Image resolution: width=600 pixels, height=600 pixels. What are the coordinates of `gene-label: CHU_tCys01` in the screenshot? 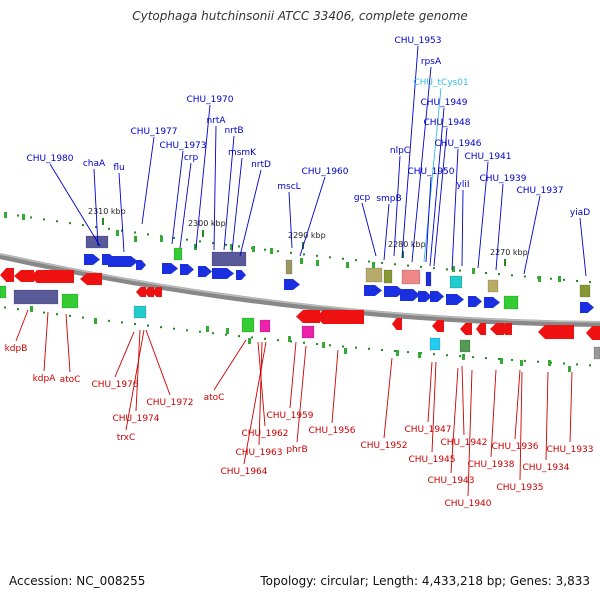 It's located at (440, 83).